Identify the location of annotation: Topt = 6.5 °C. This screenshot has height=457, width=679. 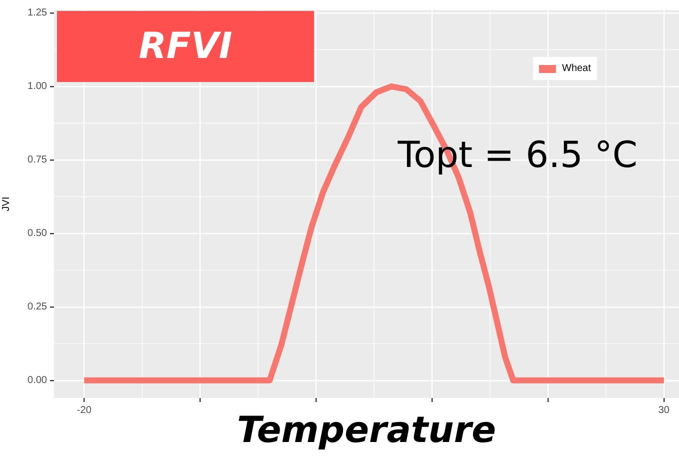
(517, 155).